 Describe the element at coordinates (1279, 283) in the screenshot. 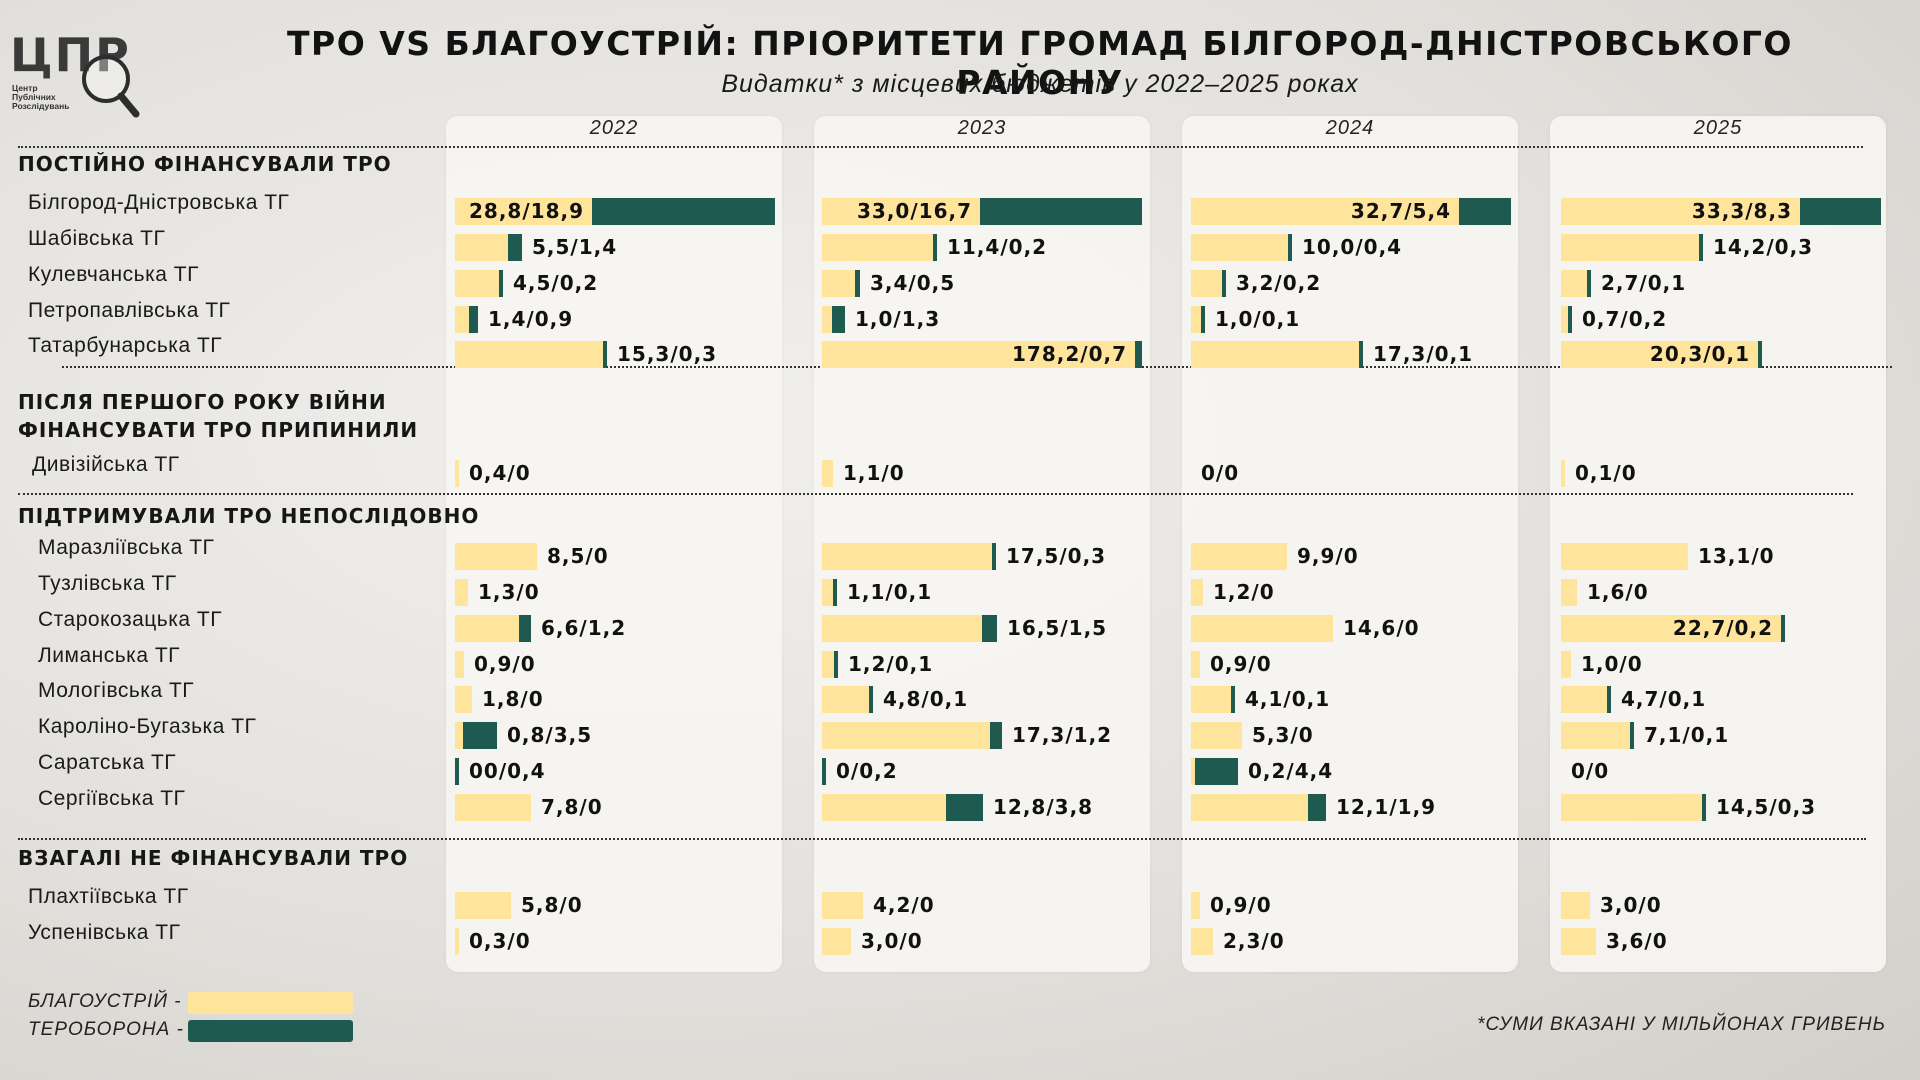

I see `value-label: 3,2/0,2` at that location.